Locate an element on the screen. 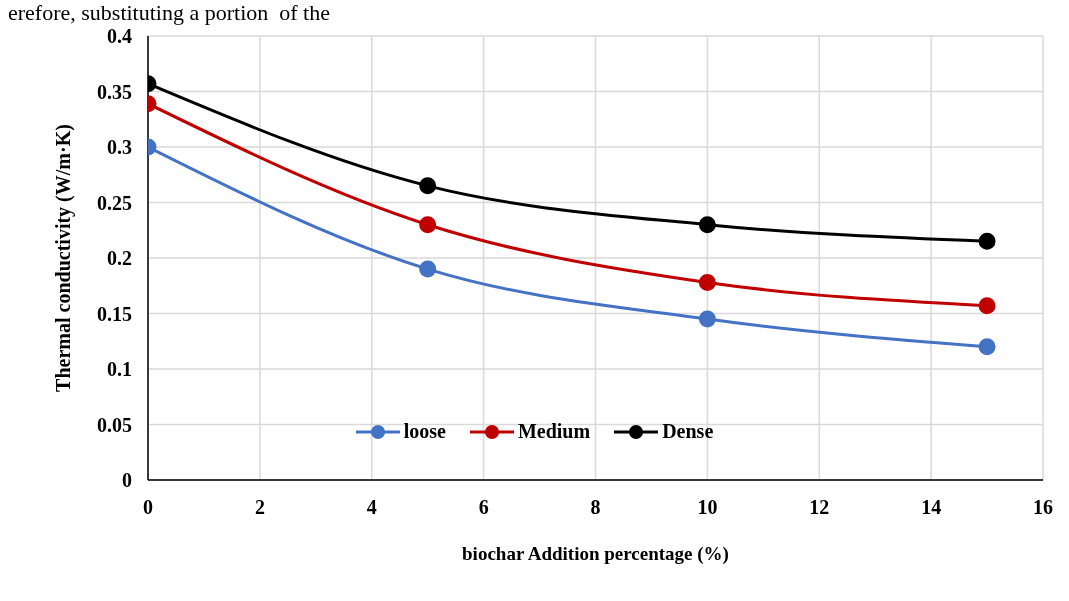 This screenshot has height=601, width=1069. y-tick-label: 0 is located at coordinates (127, 480).